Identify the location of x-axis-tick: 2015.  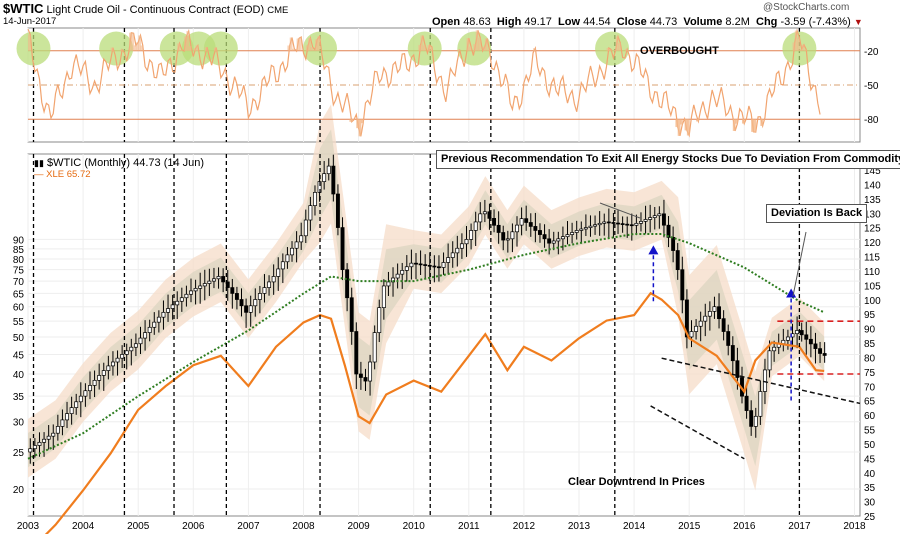
(689, 526).